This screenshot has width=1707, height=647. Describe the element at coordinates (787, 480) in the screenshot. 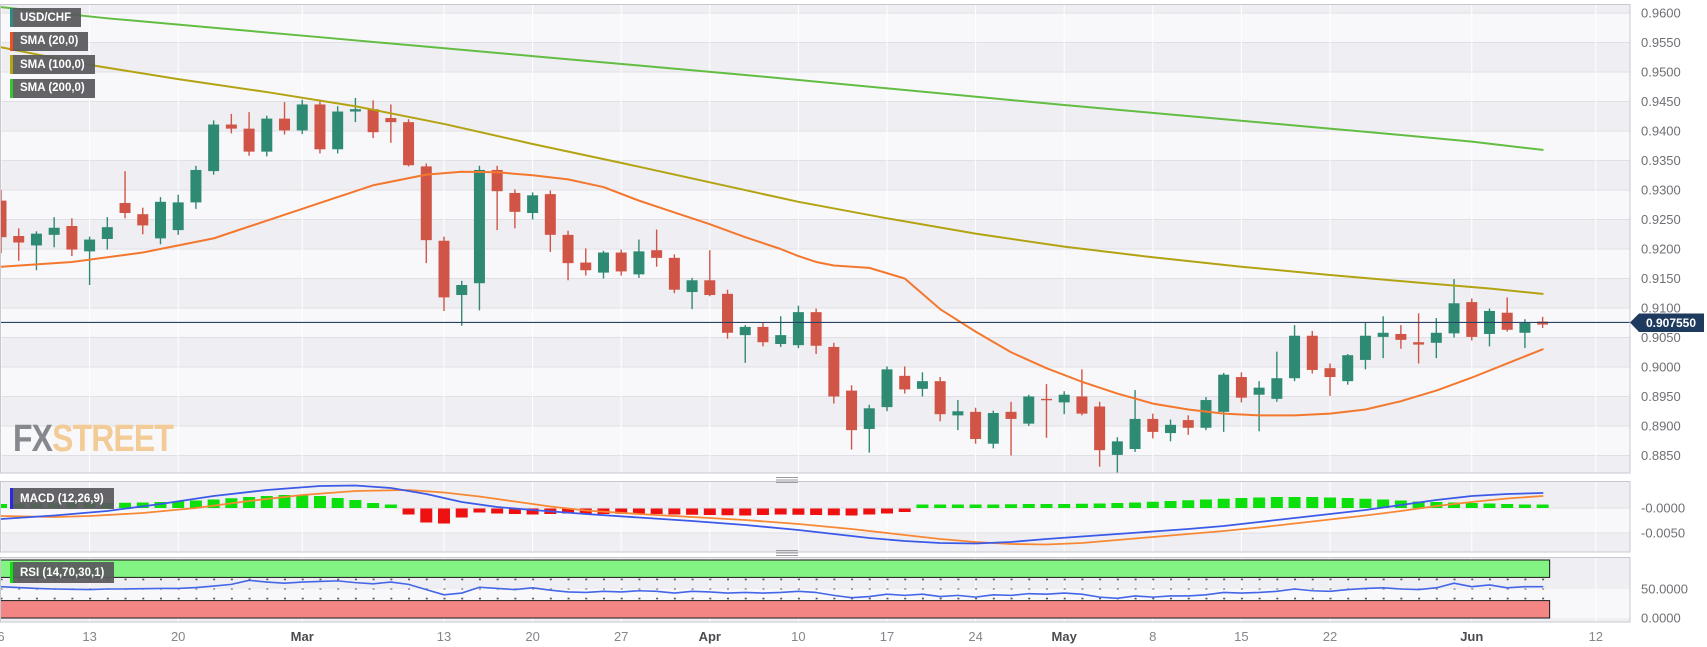

I see `panel-resize-handle-macd` at that location.